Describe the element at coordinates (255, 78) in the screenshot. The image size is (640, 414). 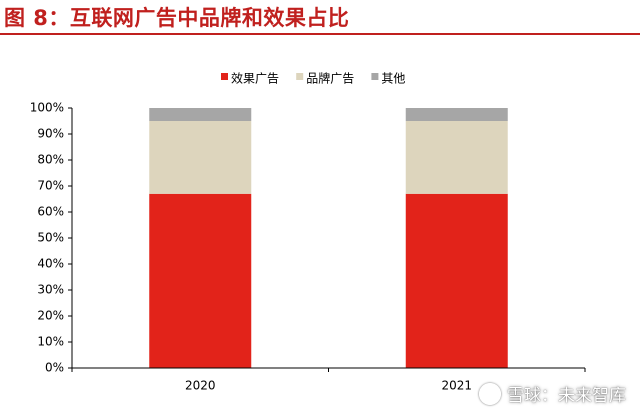
I see `legend-label-0: 效果广告` at that location.